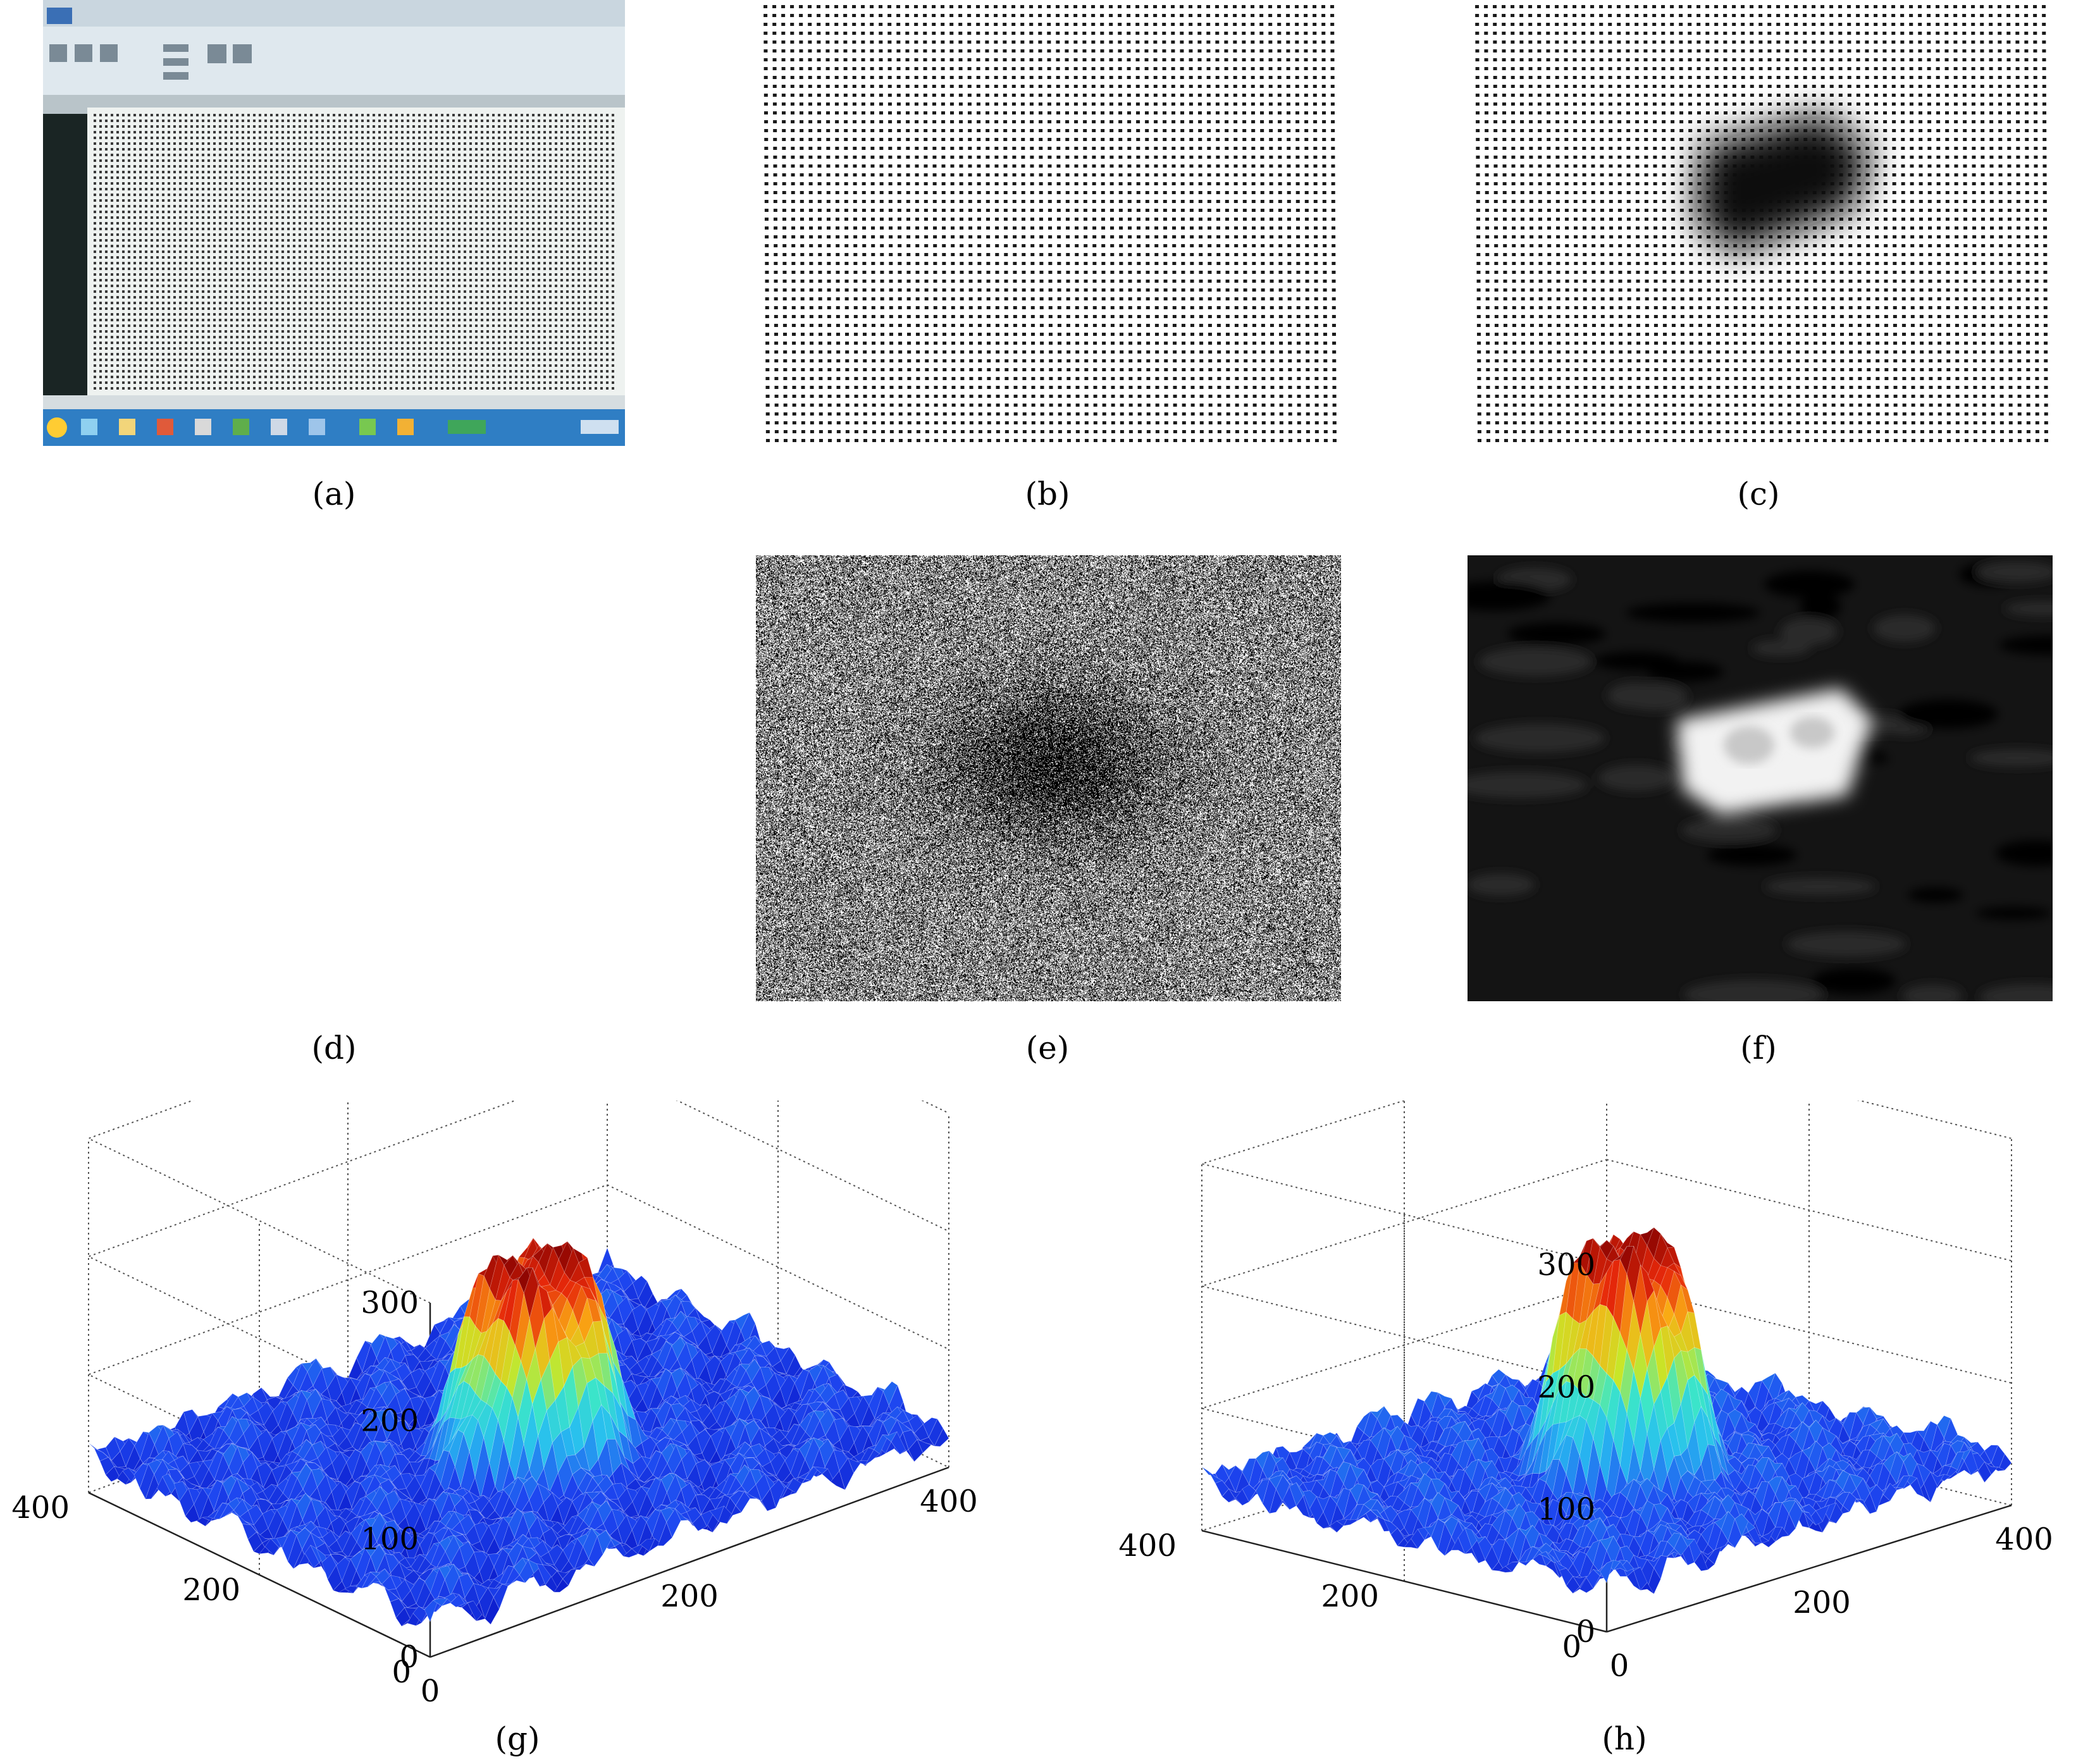 Image resolution: width=2095 pixels, height=1764 pixels. I want to click on occluding-object, so click(1783, 183).